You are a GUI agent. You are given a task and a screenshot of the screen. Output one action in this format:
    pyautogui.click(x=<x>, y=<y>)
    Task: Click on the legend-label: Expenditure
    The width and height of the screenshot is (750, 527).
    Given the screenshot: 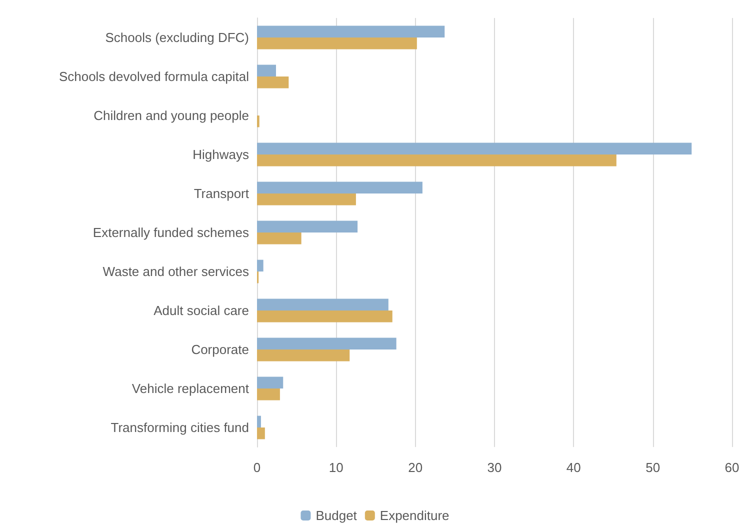 What is the action you would take?
    pyautogui.click(x=415, y=515)
    